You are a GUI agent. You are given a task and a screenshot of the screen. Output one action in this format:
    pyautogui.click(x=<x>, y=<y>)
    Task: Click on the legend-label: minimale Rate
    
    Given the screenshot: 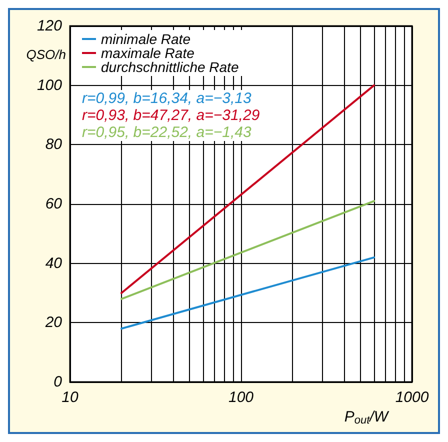 What is the action you would take?
    pyautogui.click(x=146, y=39)
    